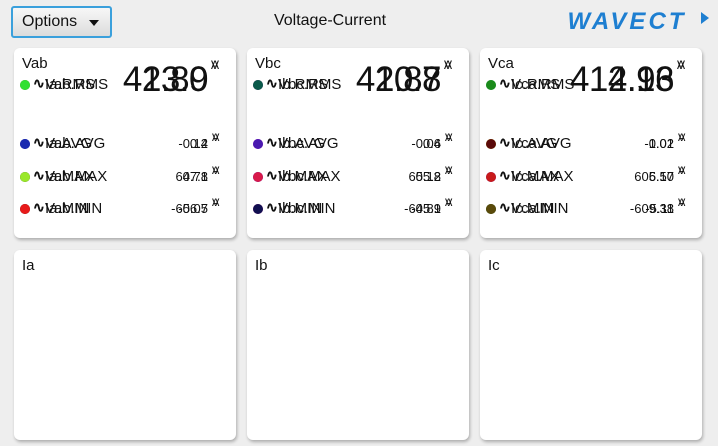 Image resolution: width=718 pixels, height=446 pixels. Describe the element at coordinates (50, 21) in the screenshot. I see `options-label: Options` at that location.